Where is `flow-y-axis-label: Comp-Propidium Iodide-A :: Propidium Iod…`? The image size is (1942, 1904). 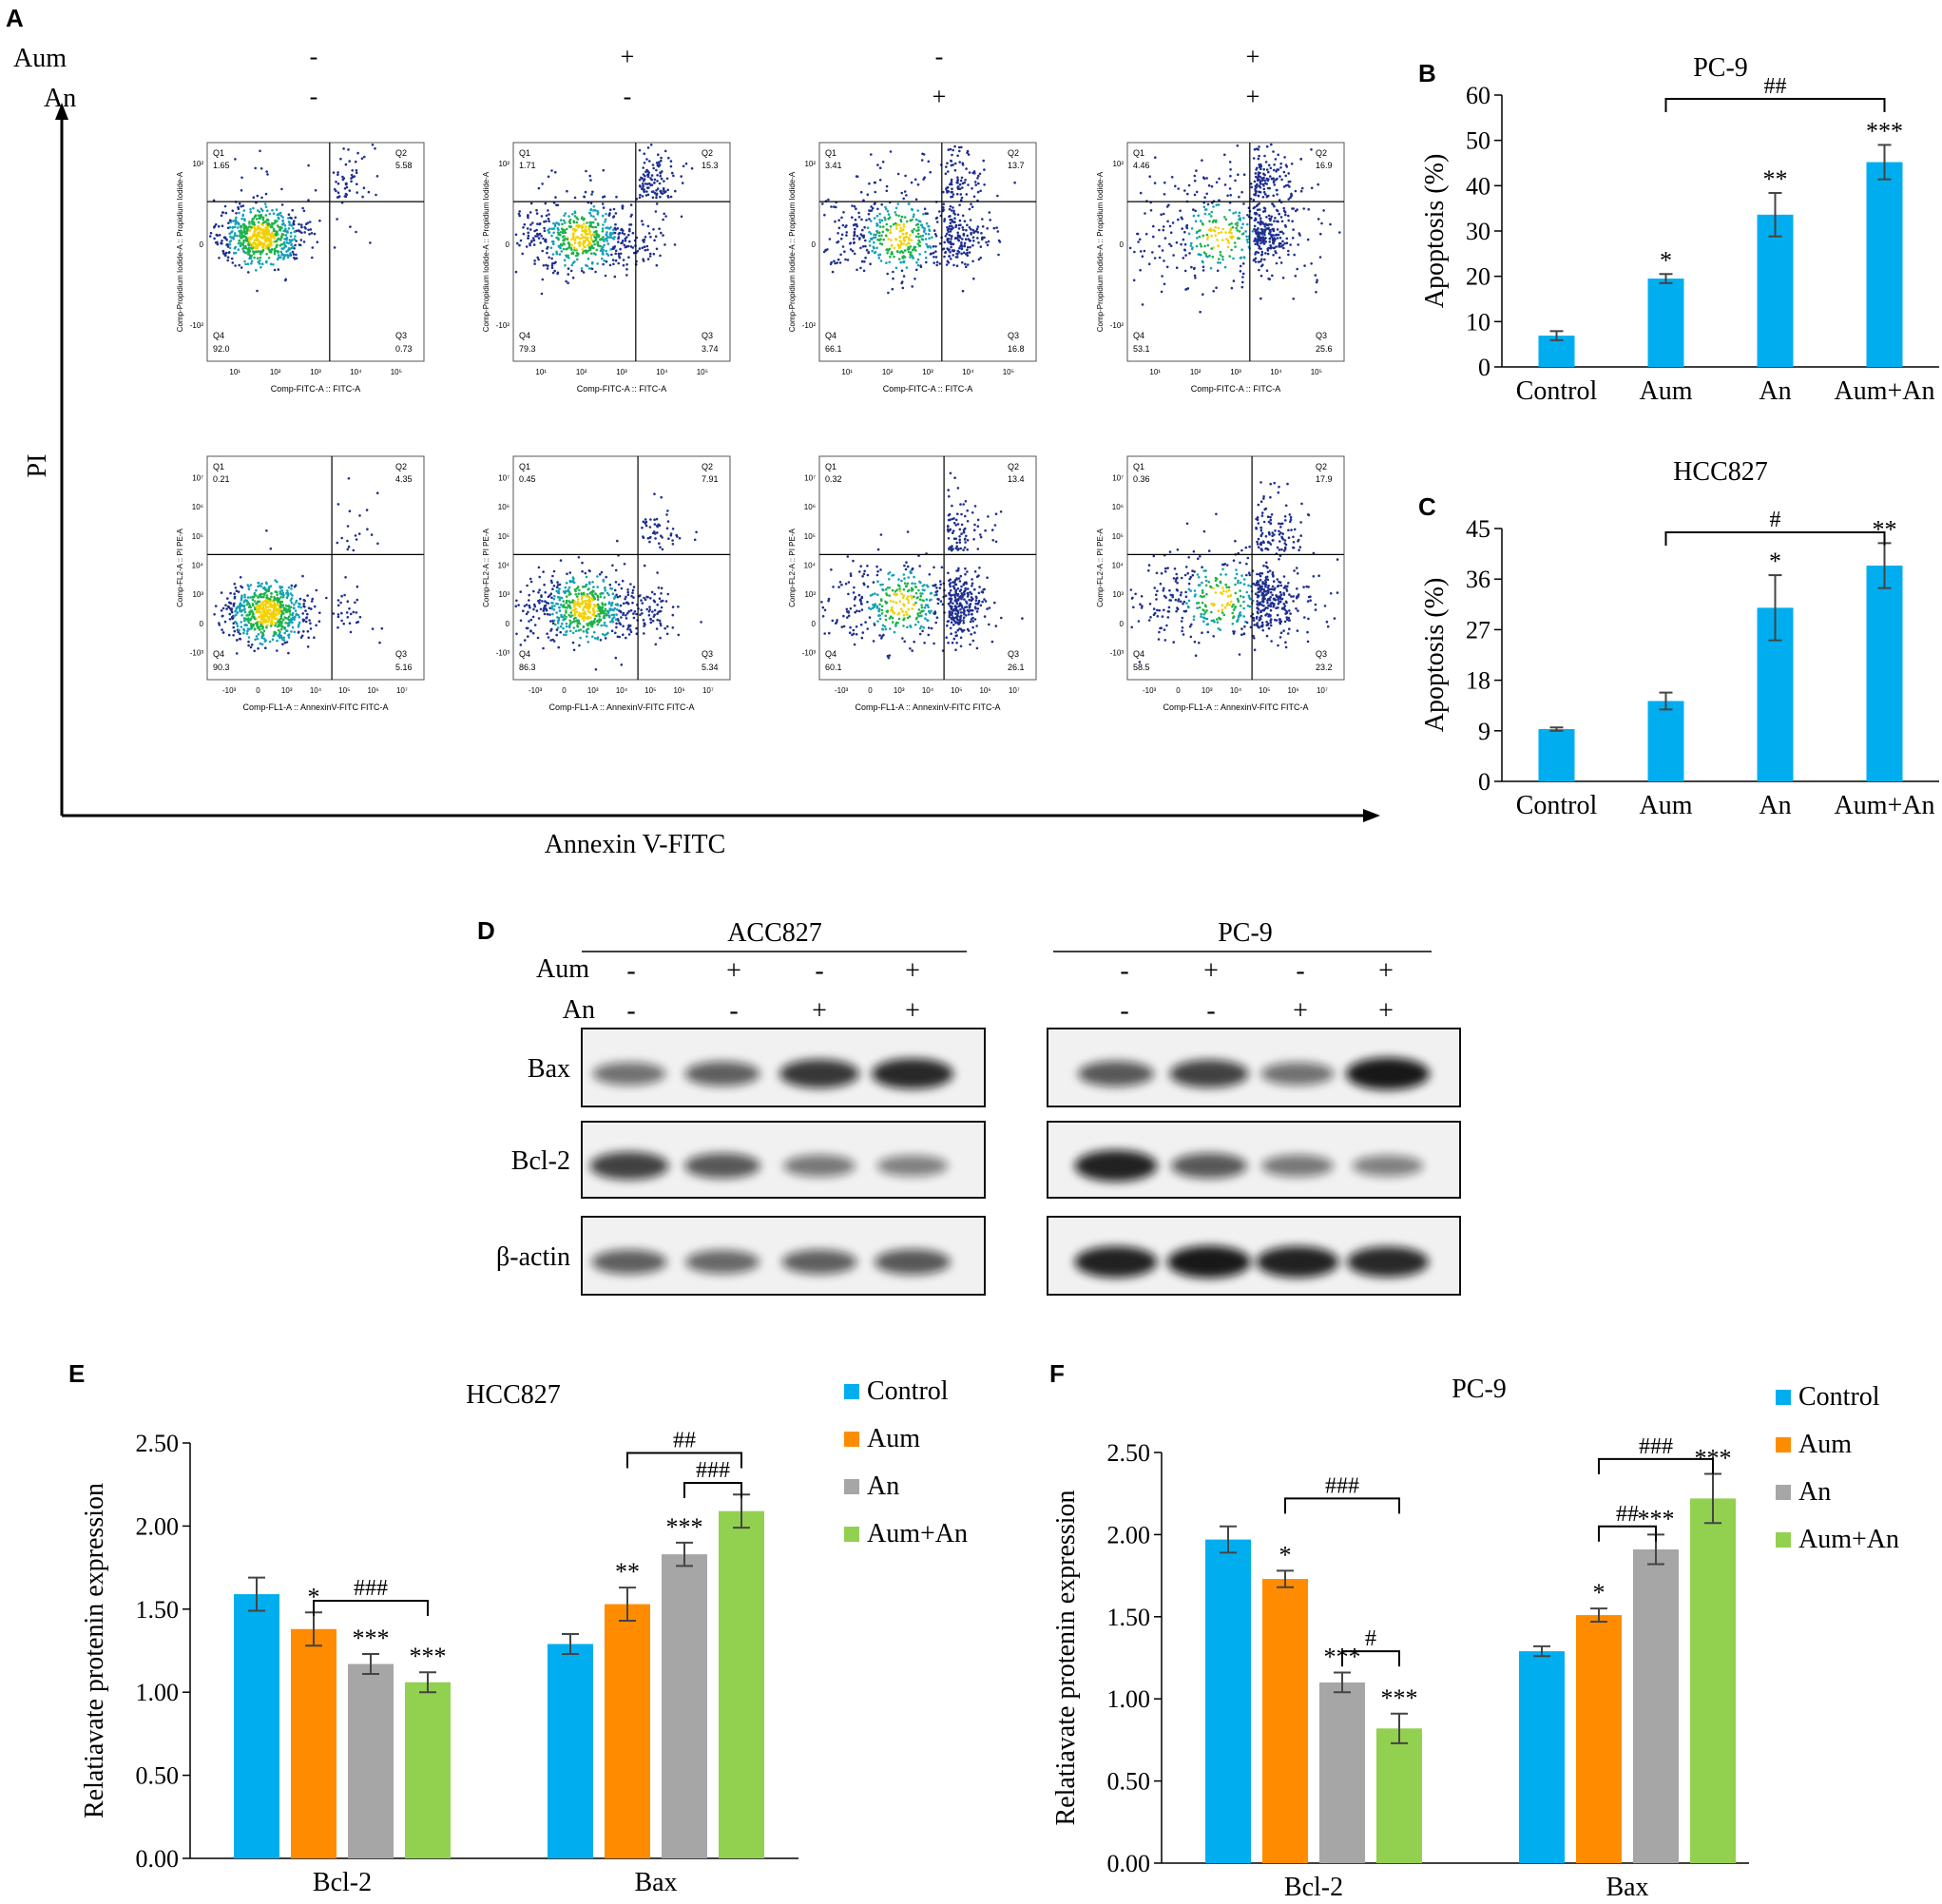 flow-y-axis-label: Comp-Propidium Iodide-A :: Propidium Iod… is located at coordinates (1100, 251).